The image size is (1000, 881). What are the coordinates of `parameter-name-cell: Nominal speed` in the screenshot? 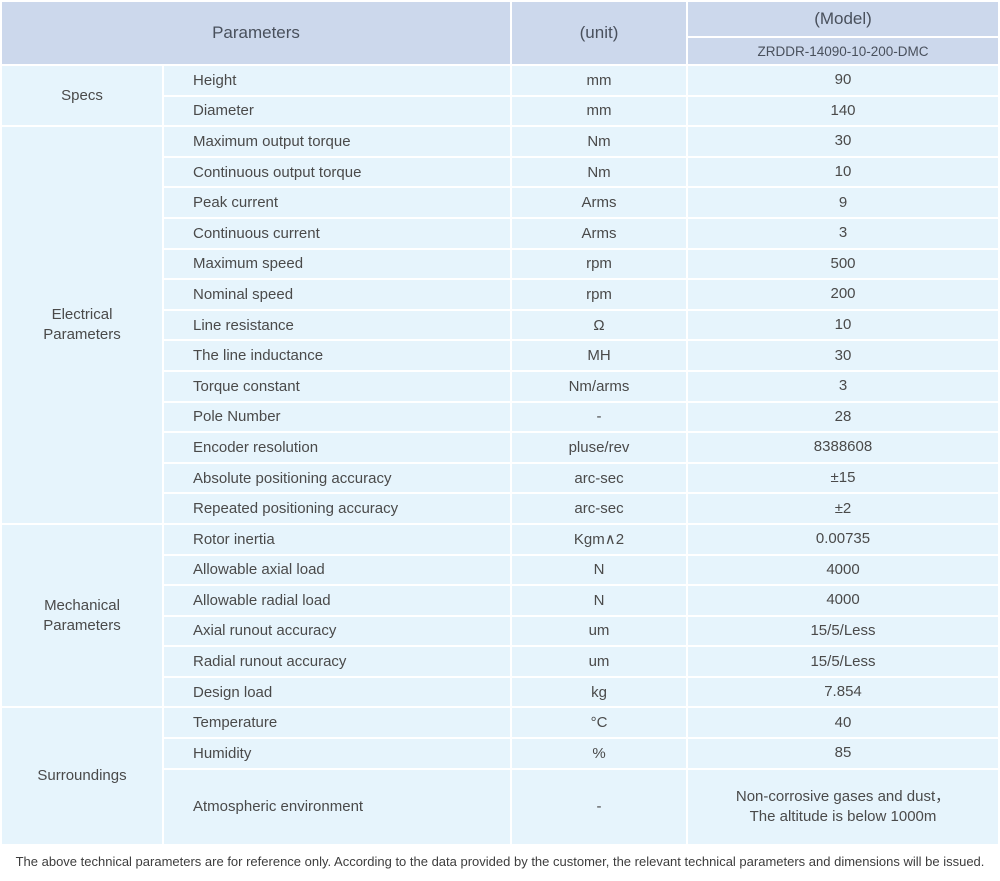 It's located at (337, 294).